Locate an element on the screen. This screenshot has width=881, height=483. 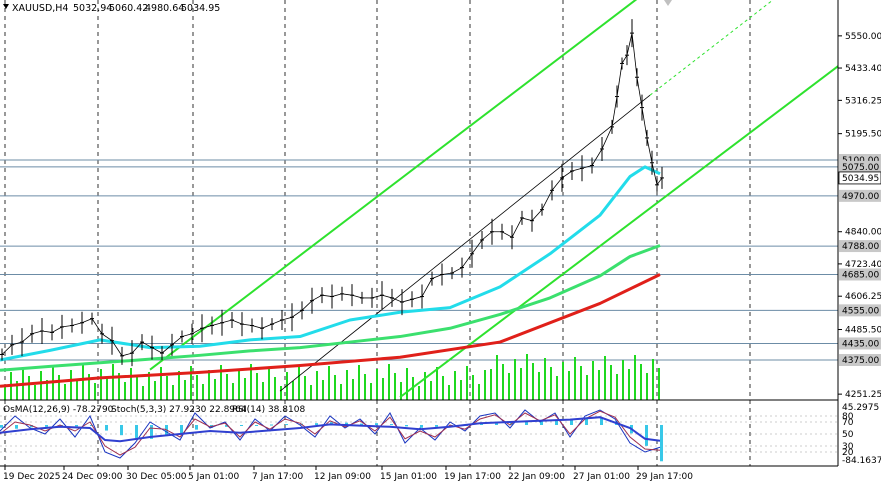
time-tick-label: 7 Jan 17:00 is located at coordinates (278, 477).